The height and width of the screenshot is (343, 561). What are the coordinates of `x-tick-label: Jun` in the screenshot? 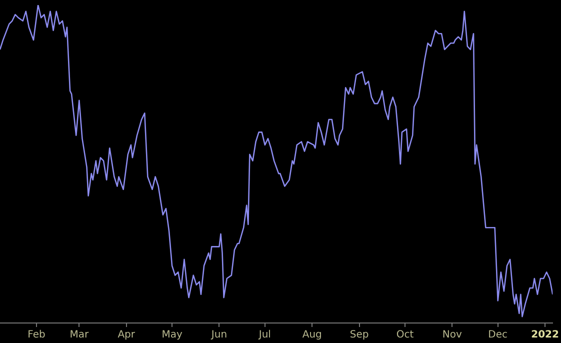 It's located at (219, 335).